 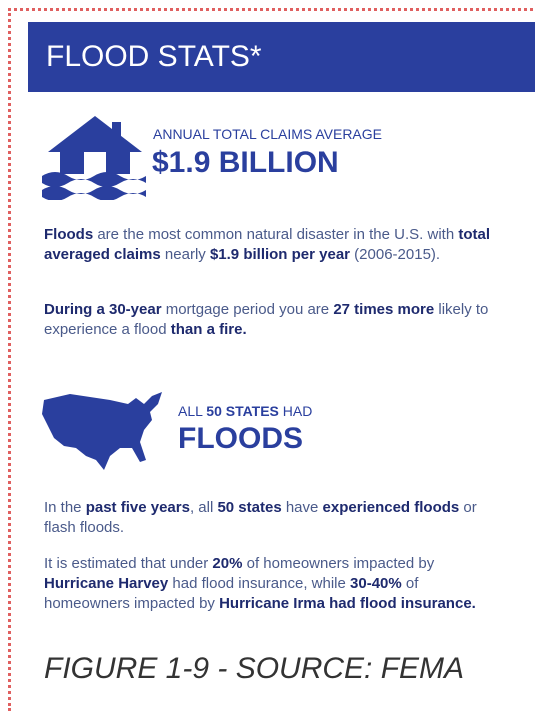 I want to click on figure-caption: FIGURE 1-9 - SOURCE: FEMA, so click(x=254, y=668).